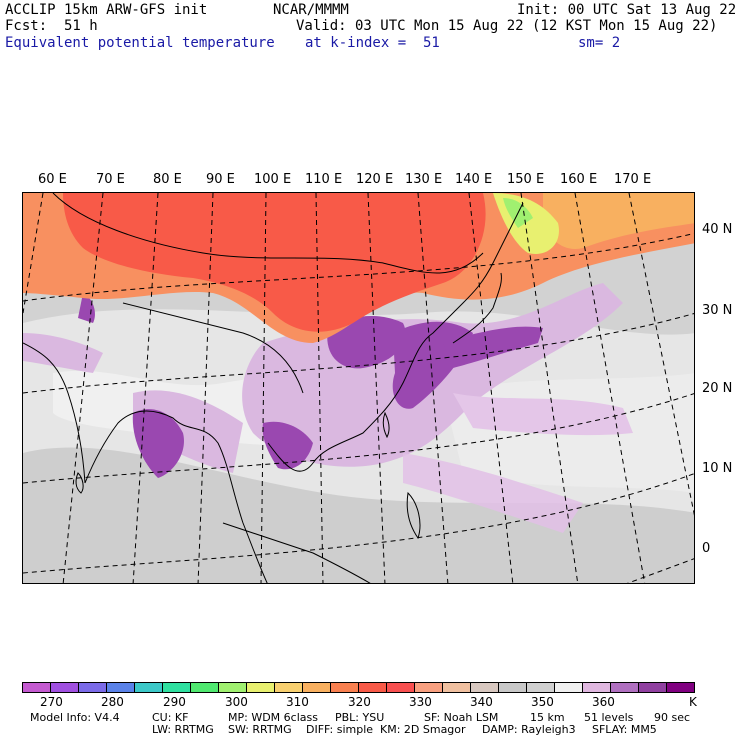  Describe the element at coordinates (51, 702) in the screenshot. I see `colorbar-tick: 270` at that location.